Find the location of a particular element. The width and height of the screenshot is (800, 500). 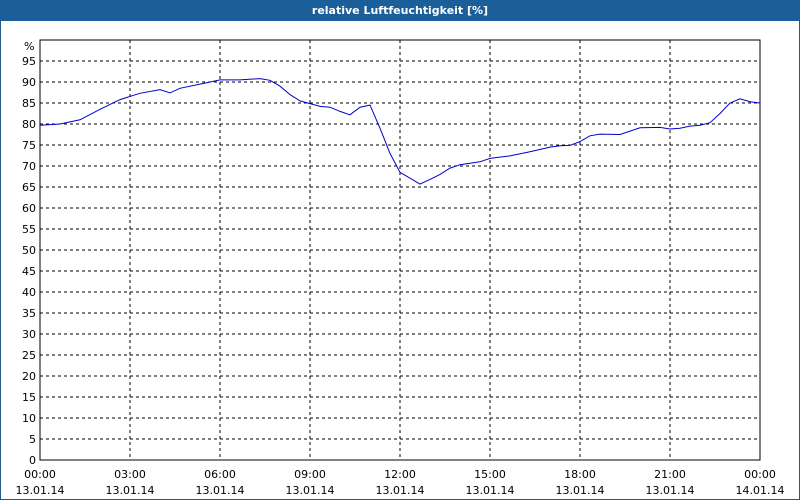

y-tick-label: 80 is located at coordinates (29, 124).